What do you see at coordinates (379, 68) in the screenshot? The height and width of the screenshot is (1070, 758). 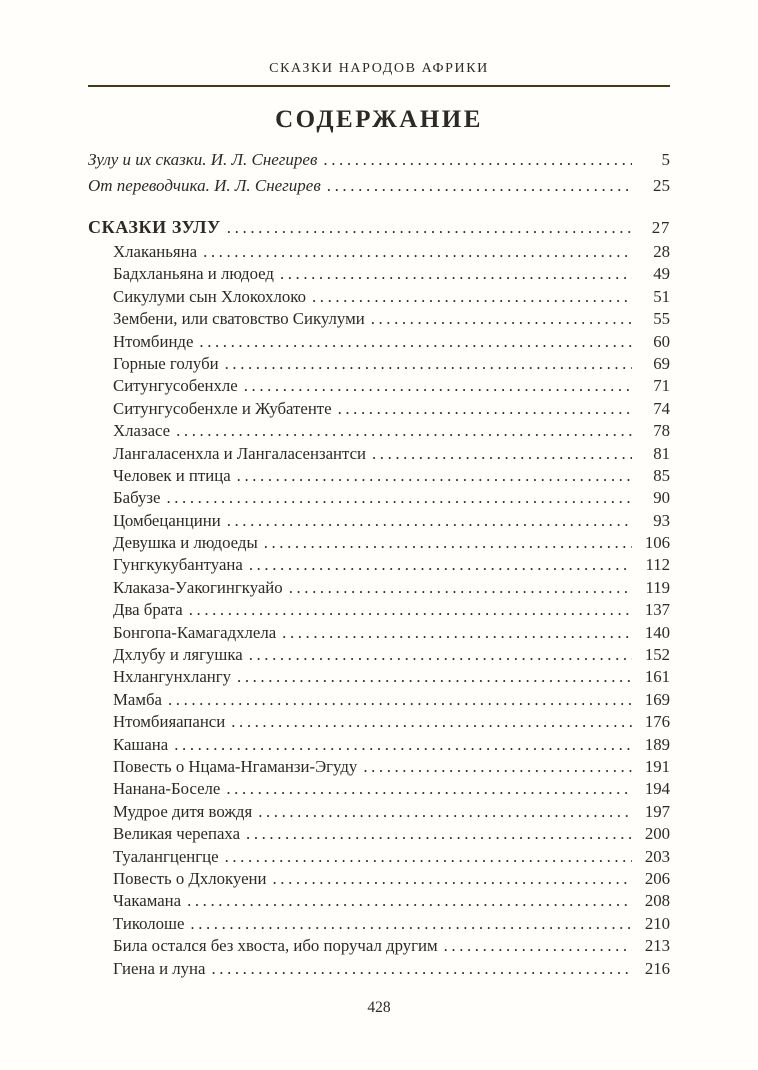 I see `running-header-title: СКАЗКИ НАРОДОВ АФРИКИ` at bounding box center [379, 68].